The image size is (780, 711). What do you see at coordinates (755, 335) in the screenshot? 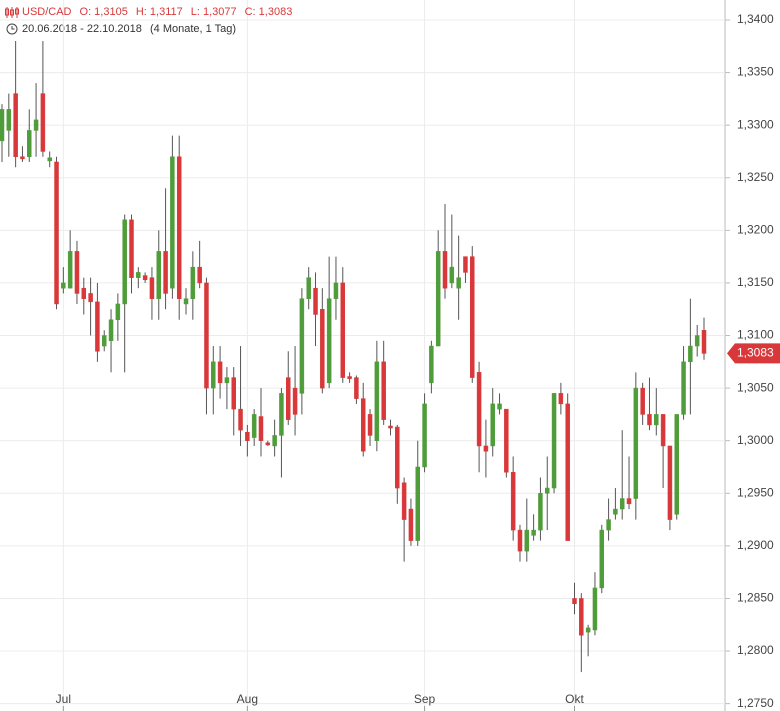
I see `y-tick-label: 1,3100` at bounding box center [755, 335].